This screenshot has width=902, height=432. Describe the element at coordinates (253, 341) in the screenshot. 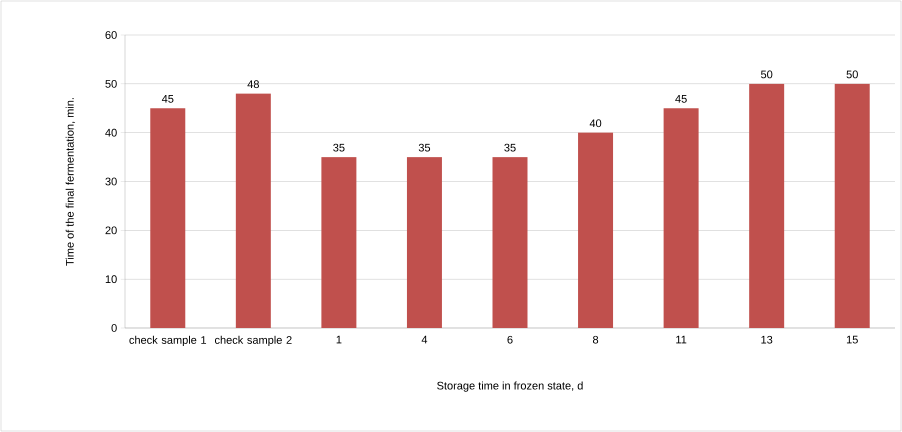

I see `x-tick-label: check sample 2` at that location.